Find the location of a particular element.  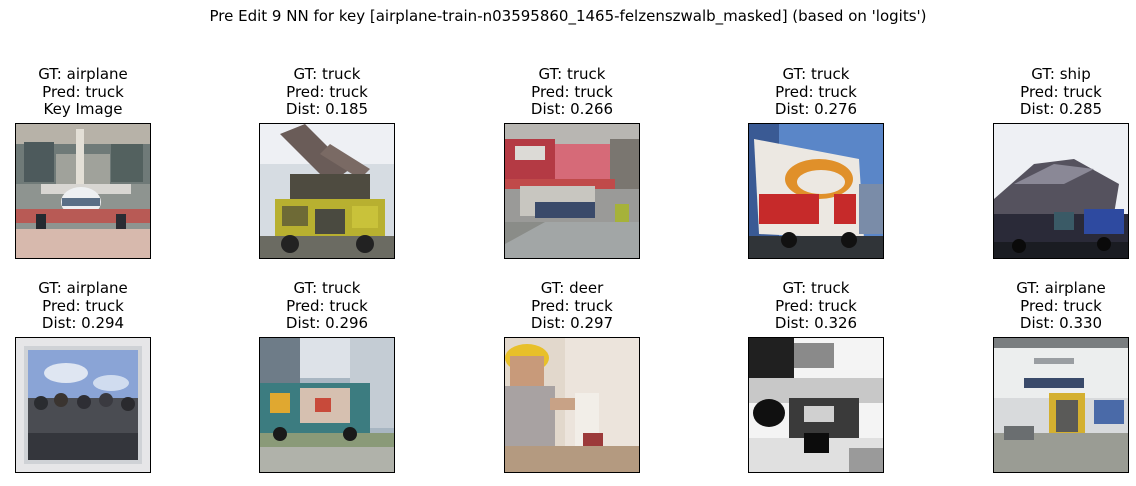

panel-title: GT: airplane Pred: truck Dist: 0.330 is located at coordinates (1044, 306).